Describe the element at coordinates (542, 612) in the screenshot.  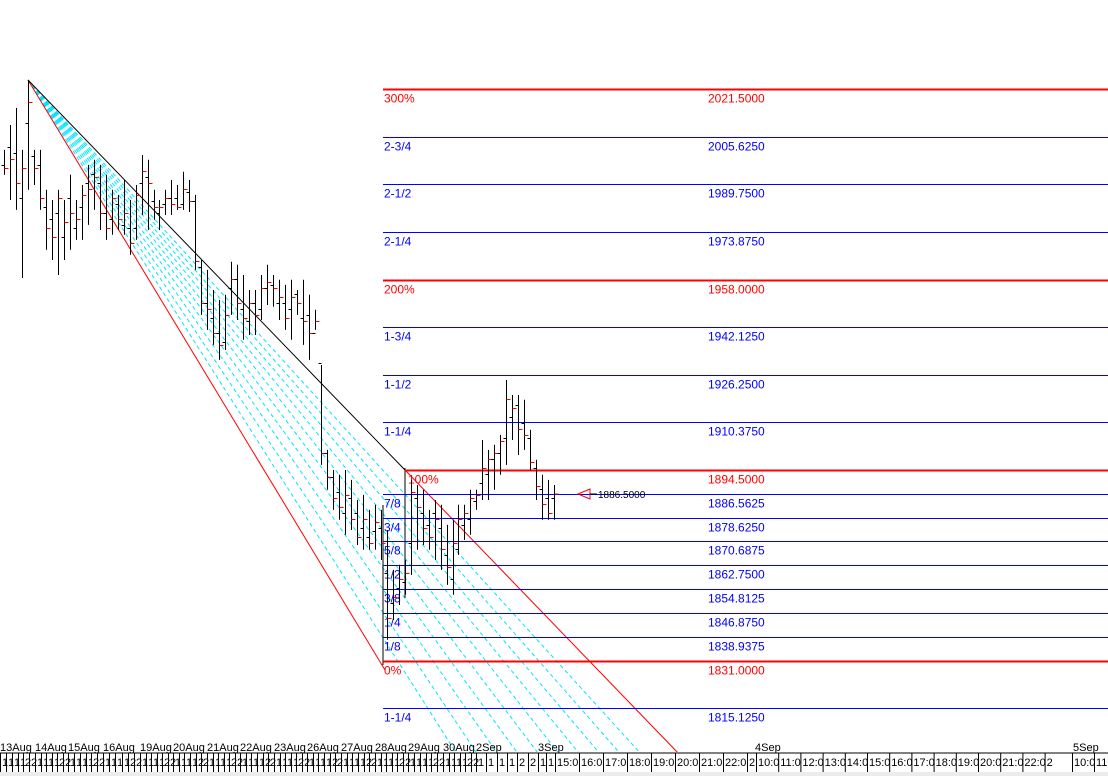
I see `fan-line-top-extension` at that location.